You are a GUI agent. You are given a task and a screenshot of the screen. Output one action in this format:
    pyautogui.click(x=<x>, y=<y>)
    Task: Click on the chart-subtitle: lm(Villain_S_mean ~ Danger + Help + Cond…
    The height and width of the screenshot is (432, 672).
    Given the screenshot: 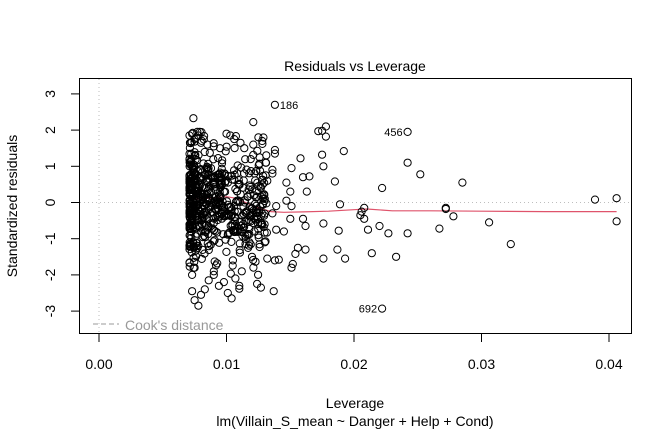 What is the action you would take?
    pyautogui.click(x=354, y=421)
    